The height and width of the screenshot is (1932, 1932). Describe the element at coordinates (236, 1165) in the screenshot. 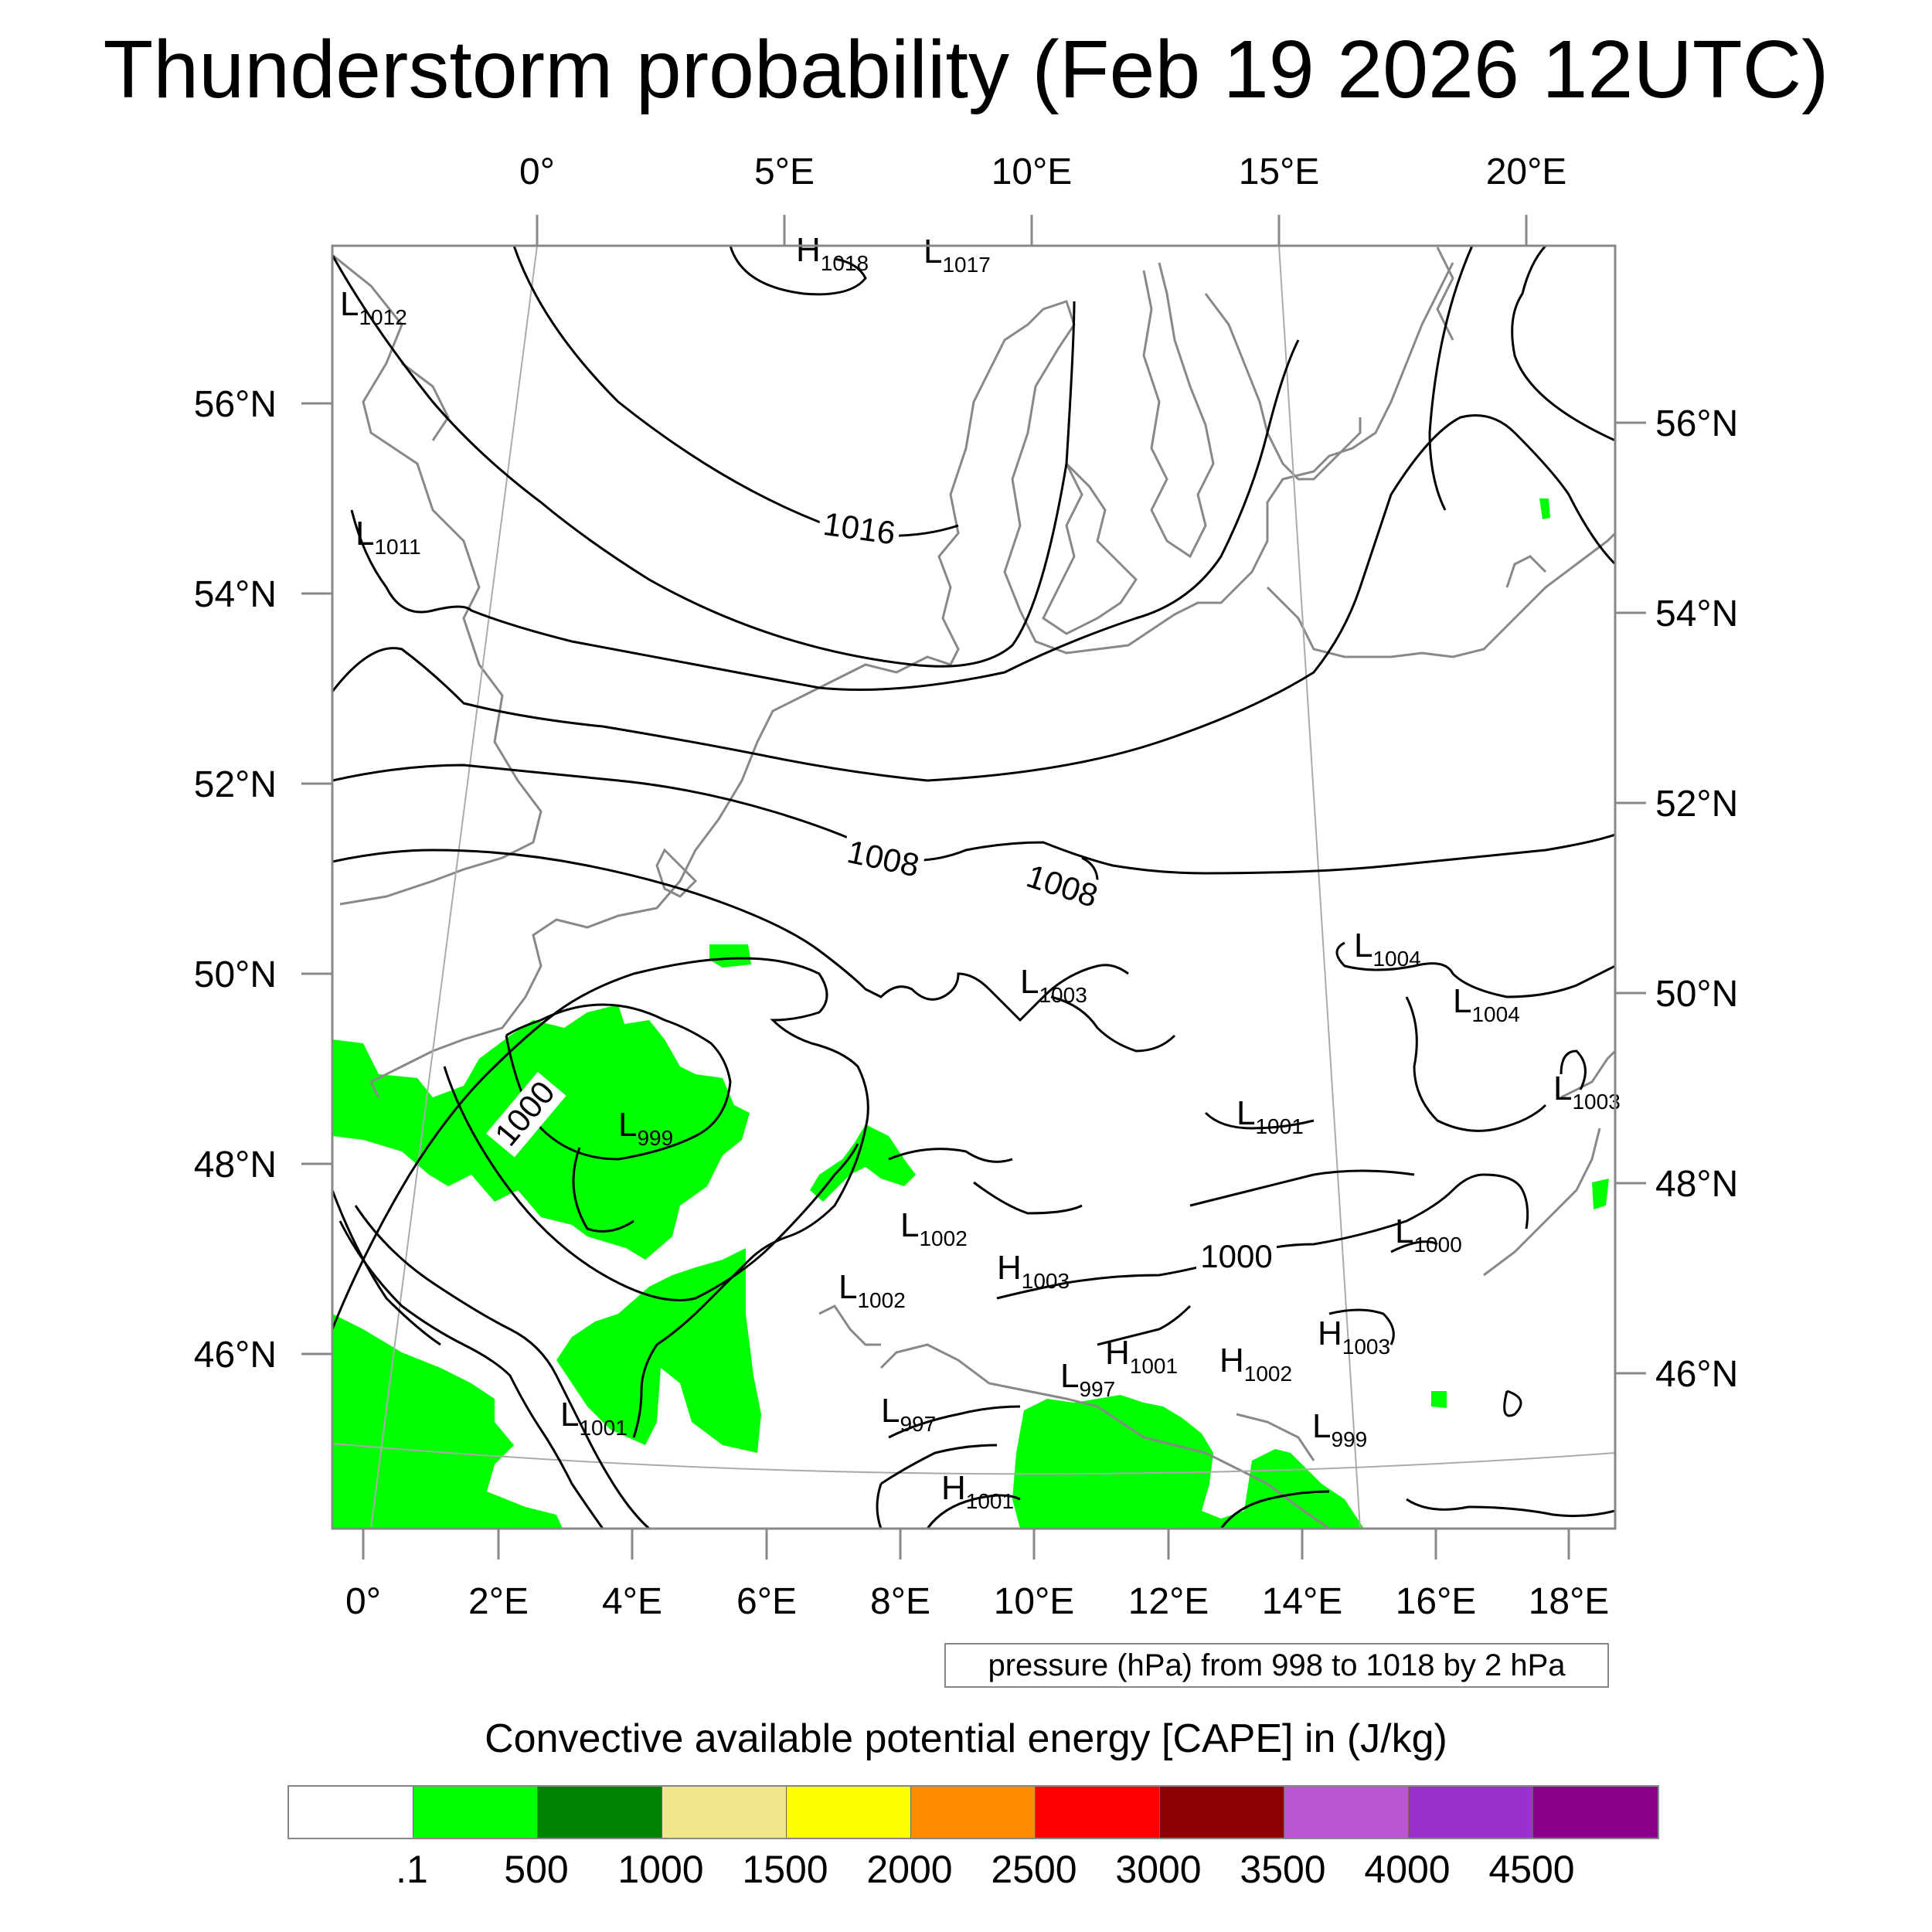

I see `left-lat-label: 48°N` at that location.